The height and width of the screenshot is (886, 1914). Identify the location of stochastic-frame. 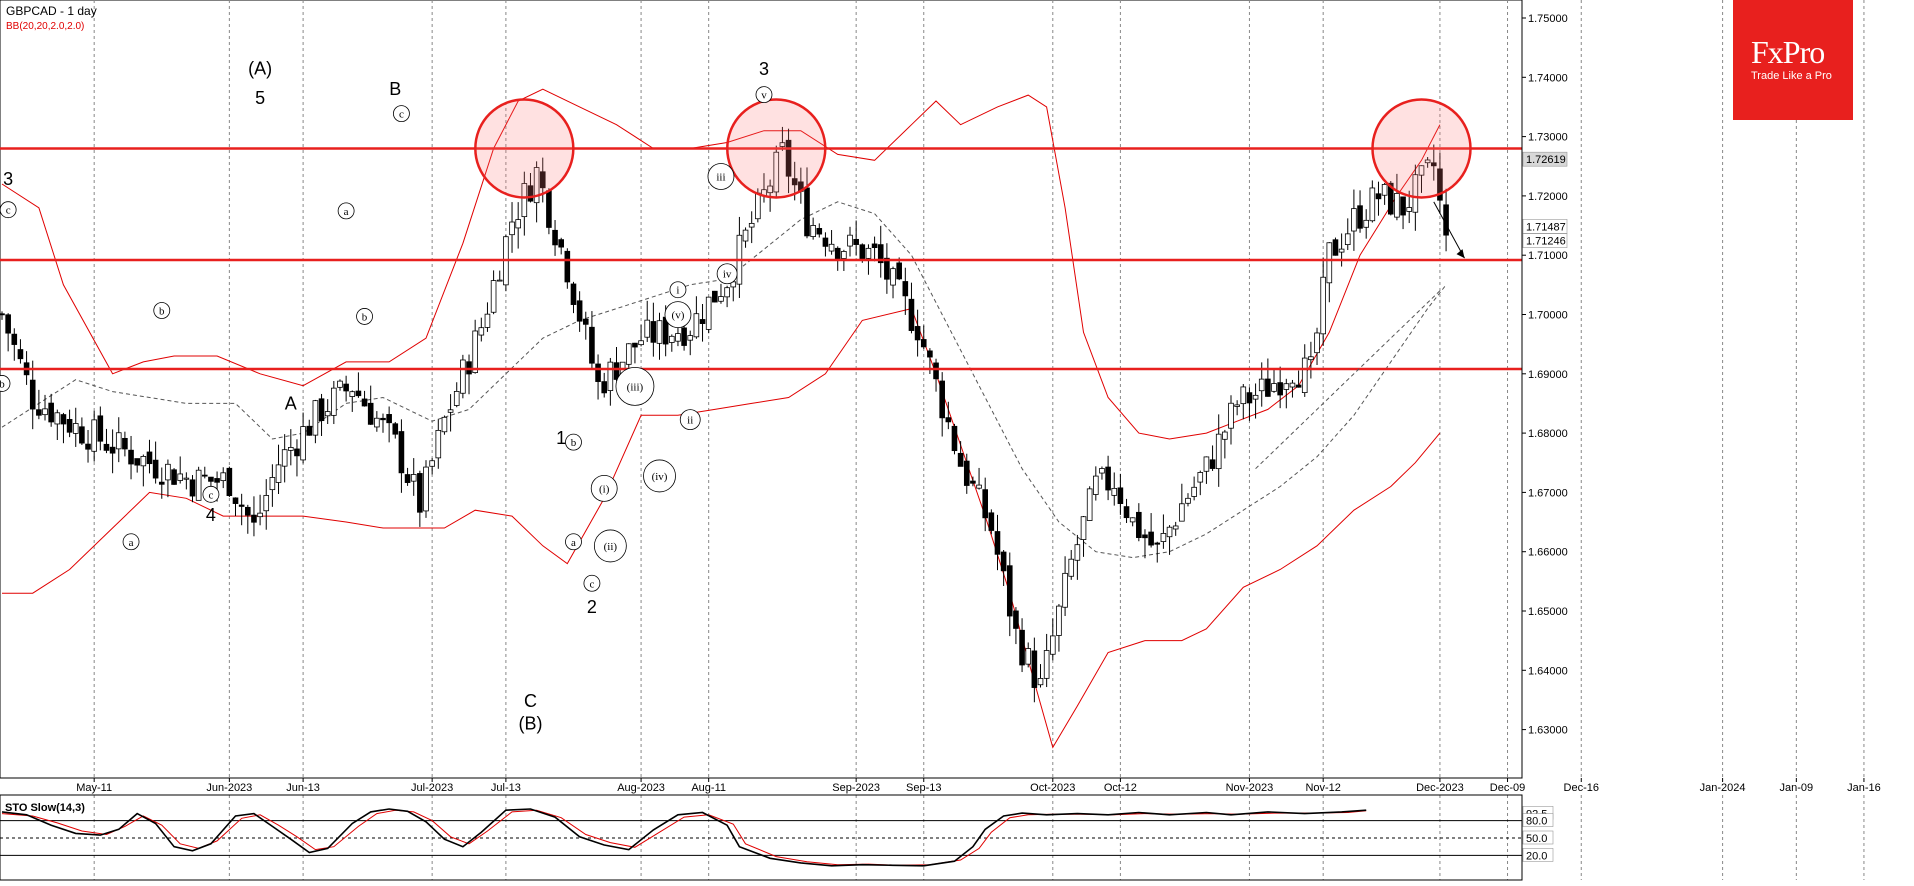
(761, 837).